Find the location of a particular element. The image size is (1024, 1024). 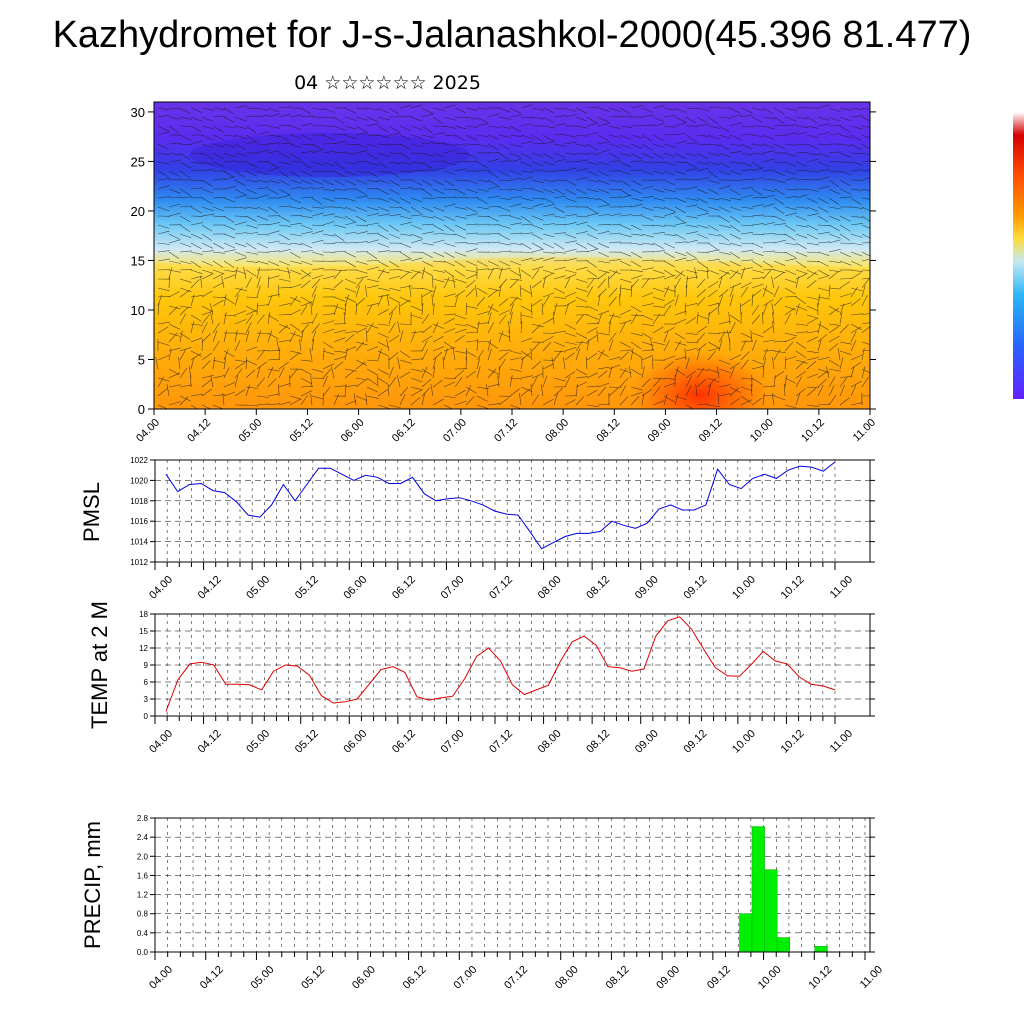

x-tick-label: 08.12 is located at coordinates (608, 431).